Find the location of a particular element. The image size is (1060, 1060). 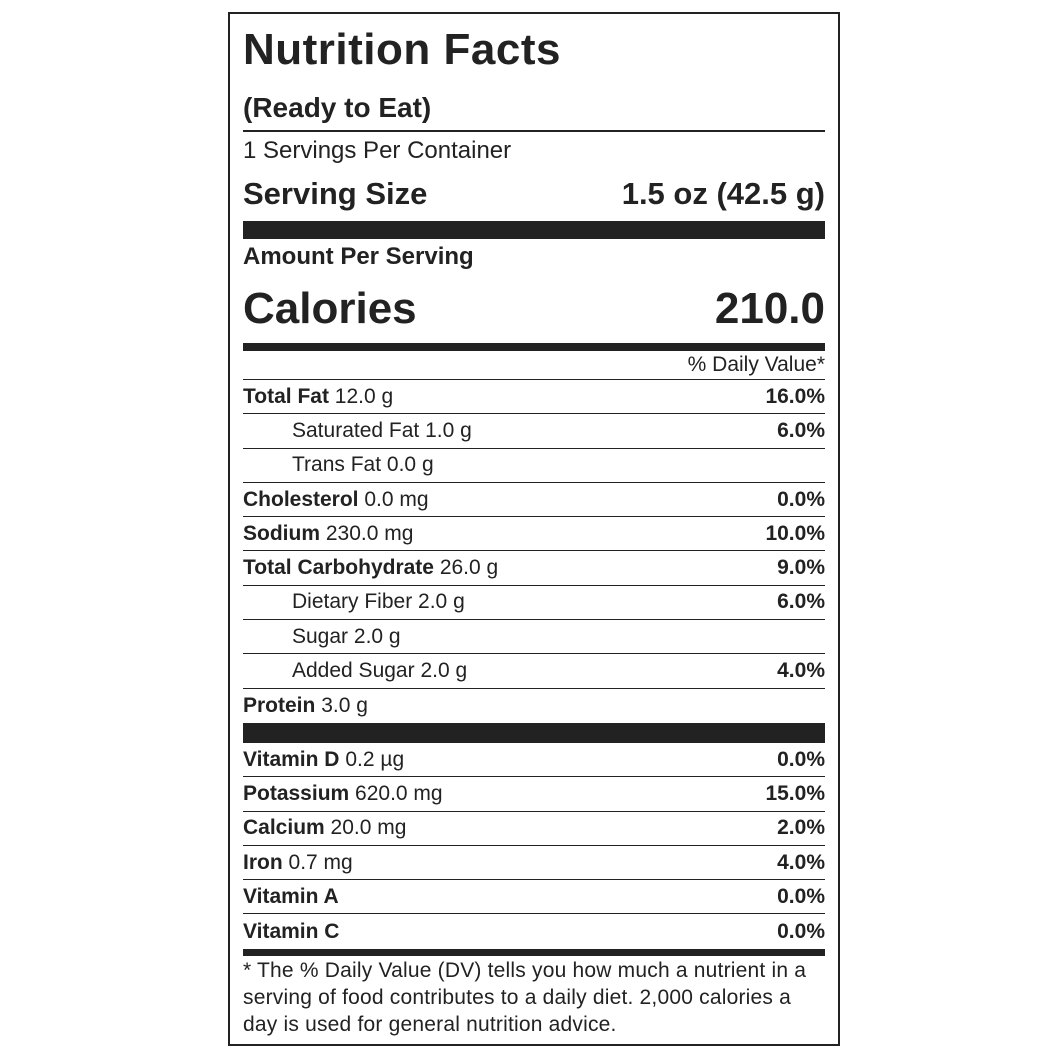

nutrient-name: Sugar is located at coordinates (320, 636).